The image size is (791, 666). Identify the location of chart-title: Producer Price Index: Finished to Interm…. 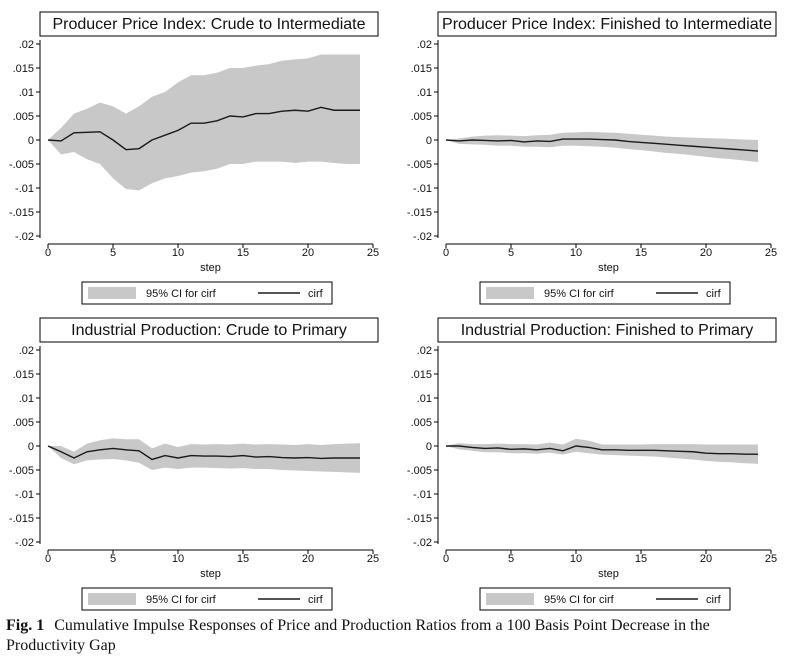
(607, 24).